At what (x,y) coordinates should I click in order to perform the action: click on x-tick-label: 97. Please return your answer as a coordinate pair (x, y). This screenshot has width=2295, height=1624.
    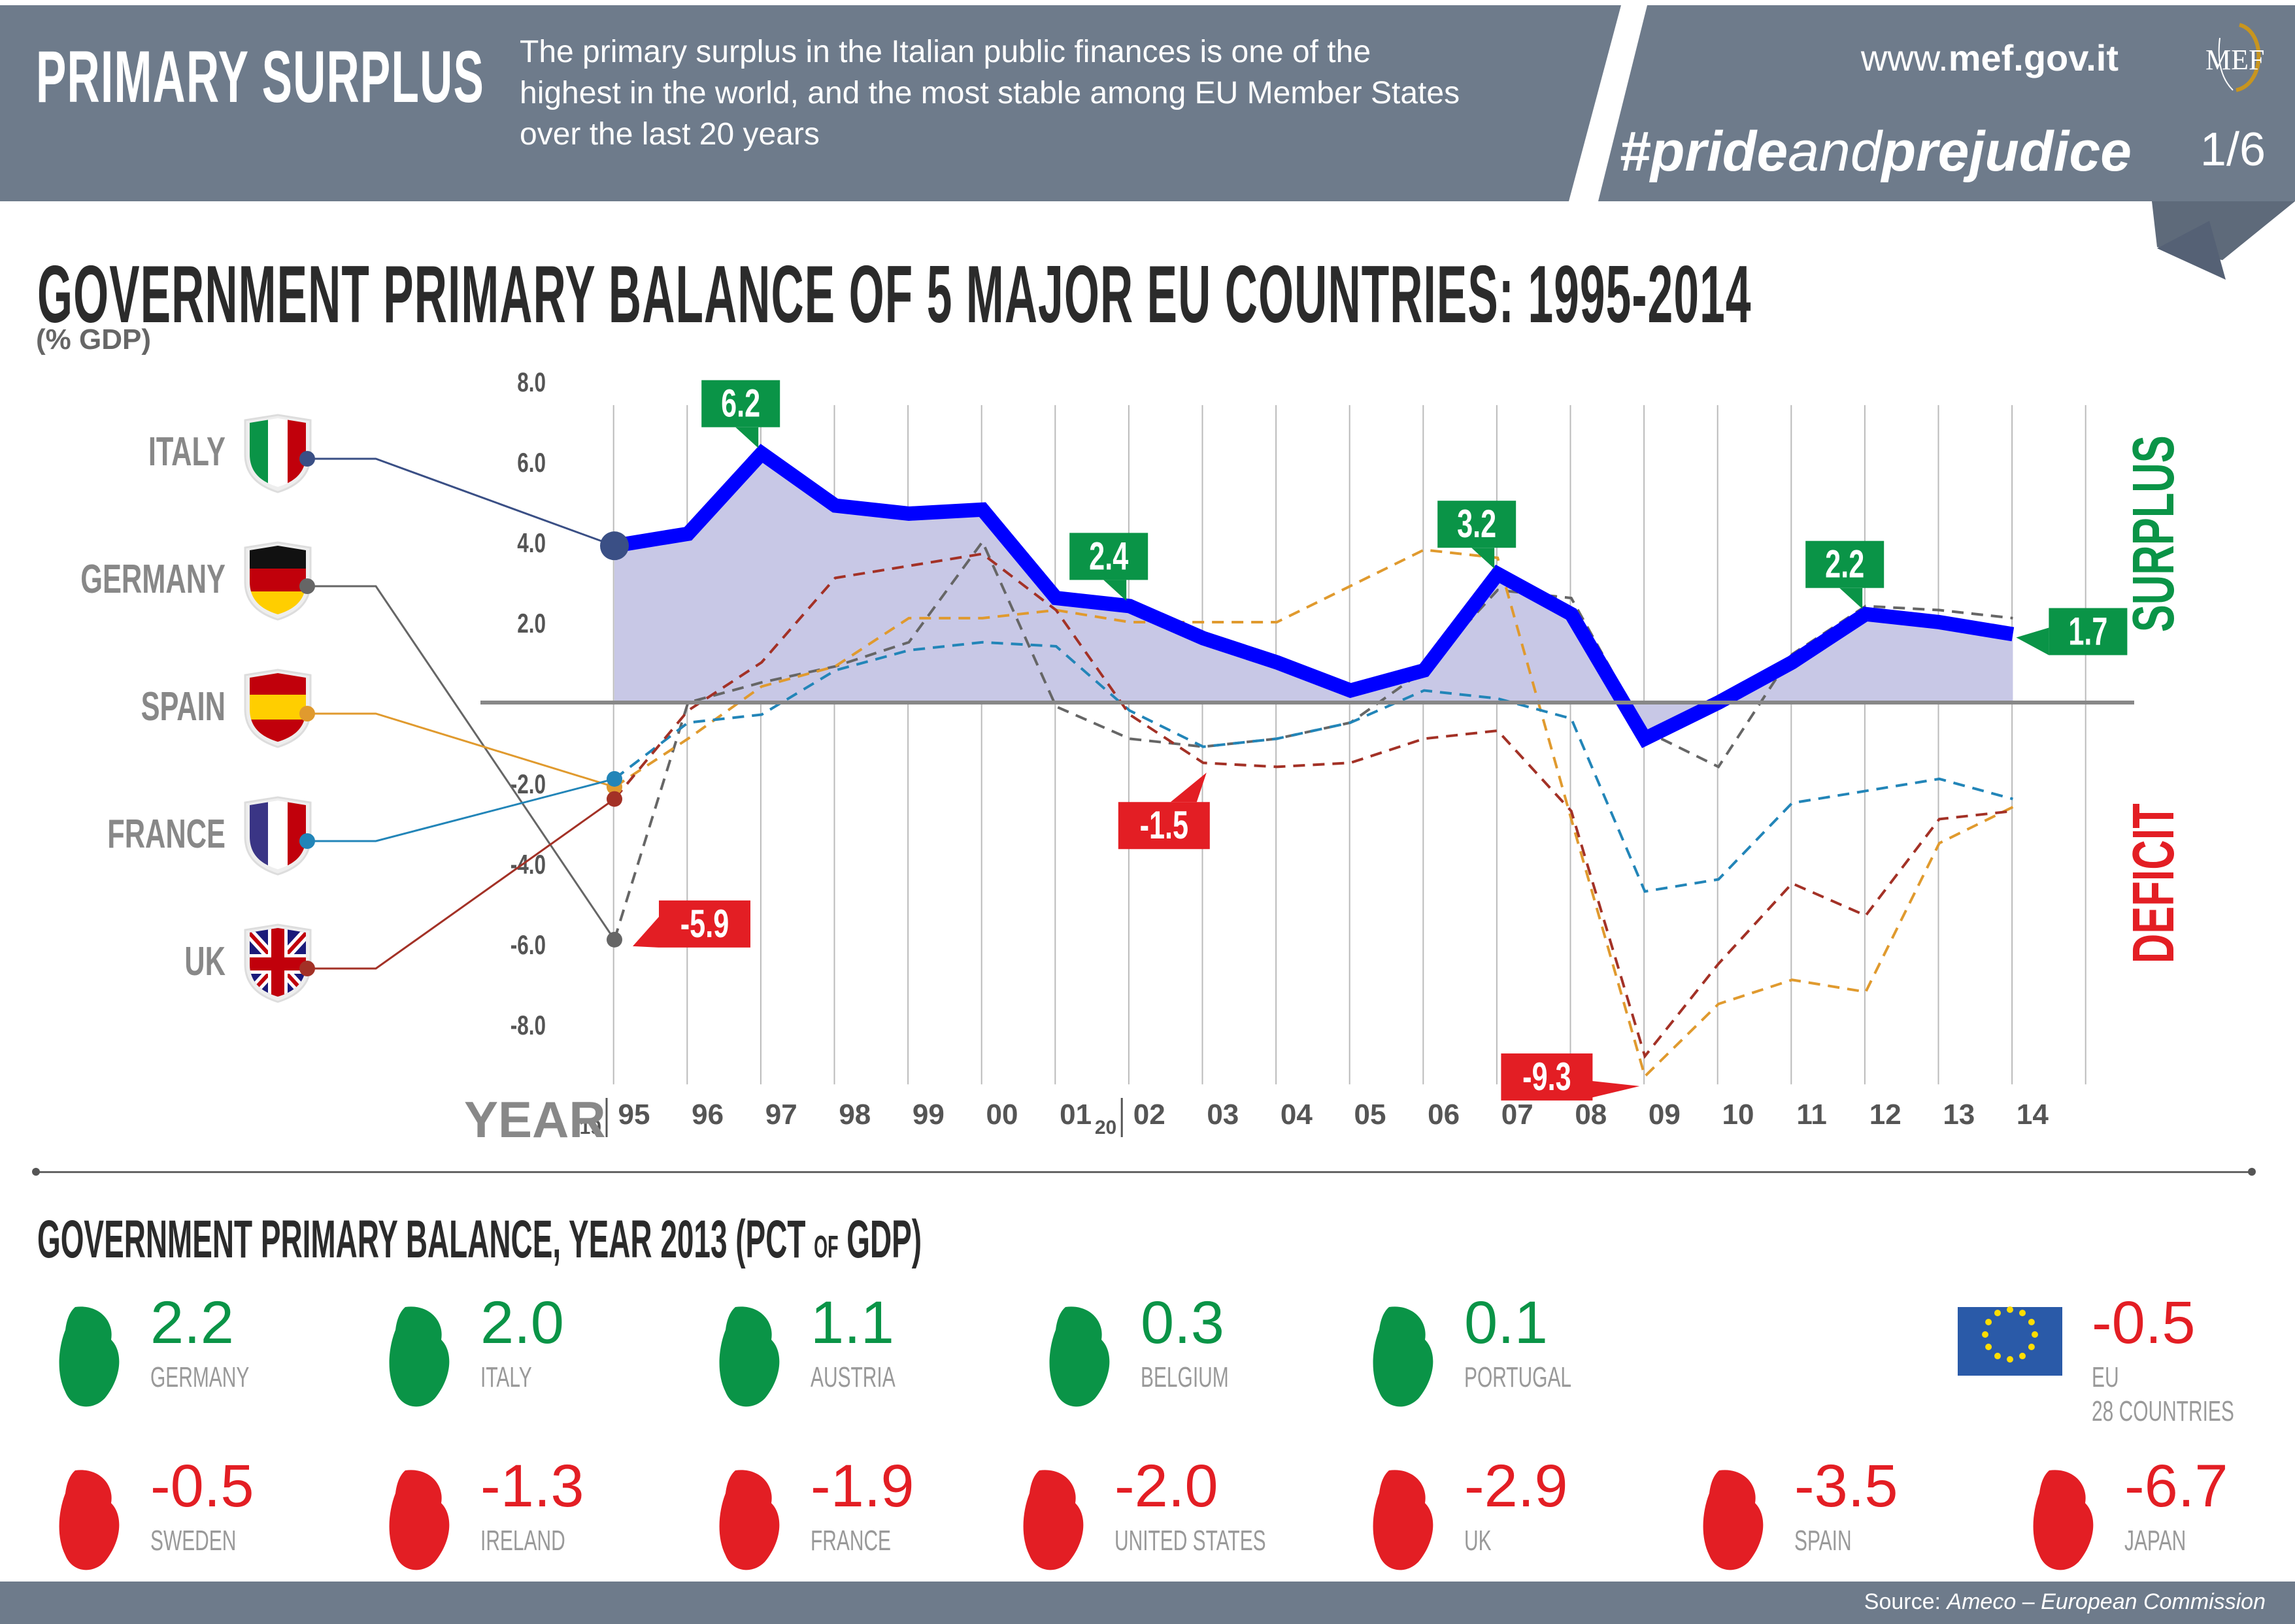
    Looking at the image, I should click on (781, 1115).